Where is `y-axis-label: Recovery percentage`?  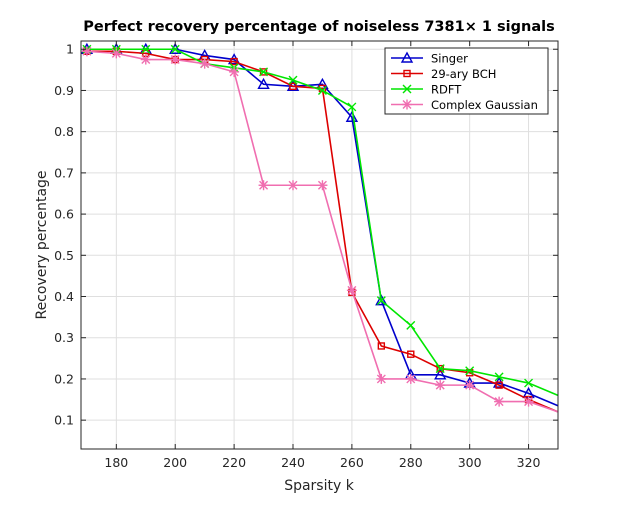 y-axis-label: Recovery percentage is located at coordinates (42, 244).